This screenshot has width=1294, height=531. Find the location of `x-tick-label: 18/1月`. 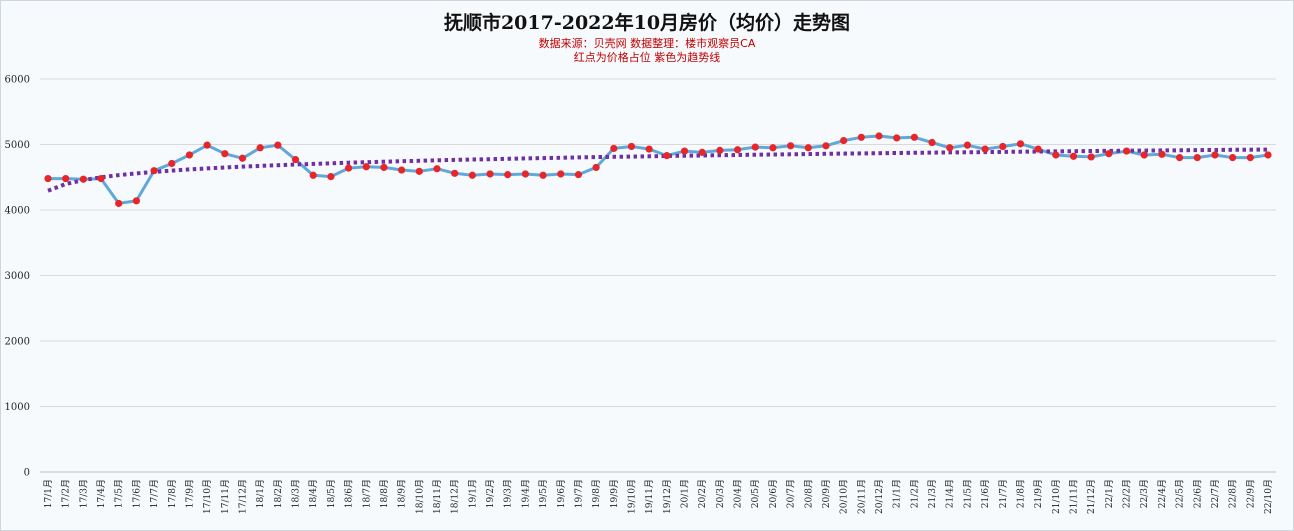

x-tick-label: 18/1月 is located at coordinates (260, 493).